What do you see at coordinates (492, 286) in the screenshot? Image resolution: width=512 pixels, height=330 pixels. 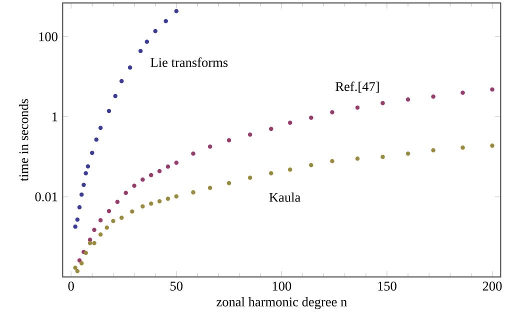 I see `x-tick-label: 200` at bounding box center [492, 286].